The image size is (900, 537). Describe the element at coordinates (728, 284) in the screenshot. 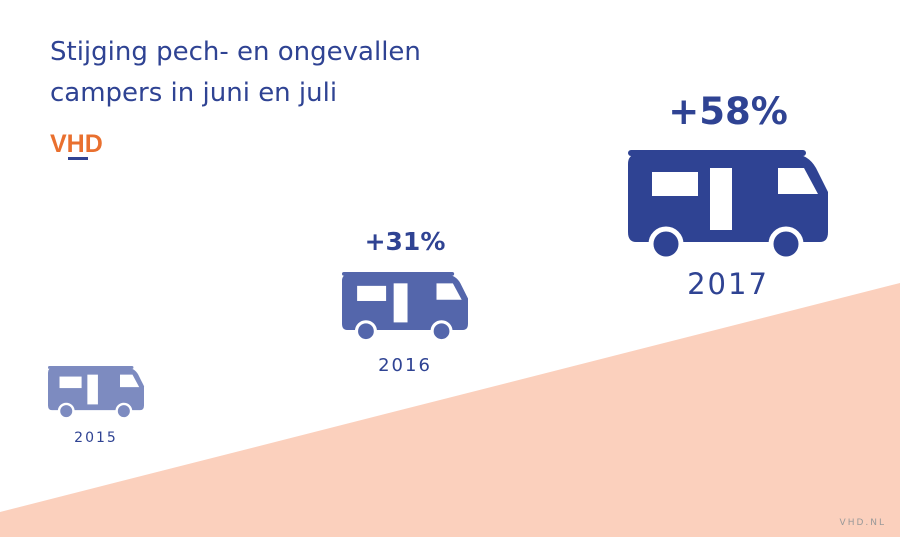

I see `year-label: 2017` at that location.